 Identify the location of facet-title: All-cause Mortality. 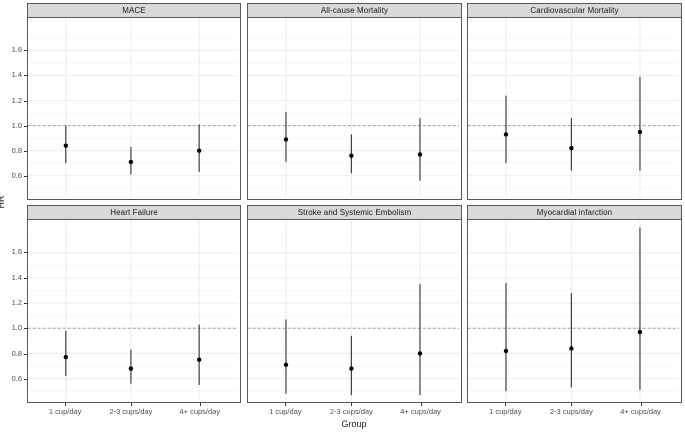
(354, 10).